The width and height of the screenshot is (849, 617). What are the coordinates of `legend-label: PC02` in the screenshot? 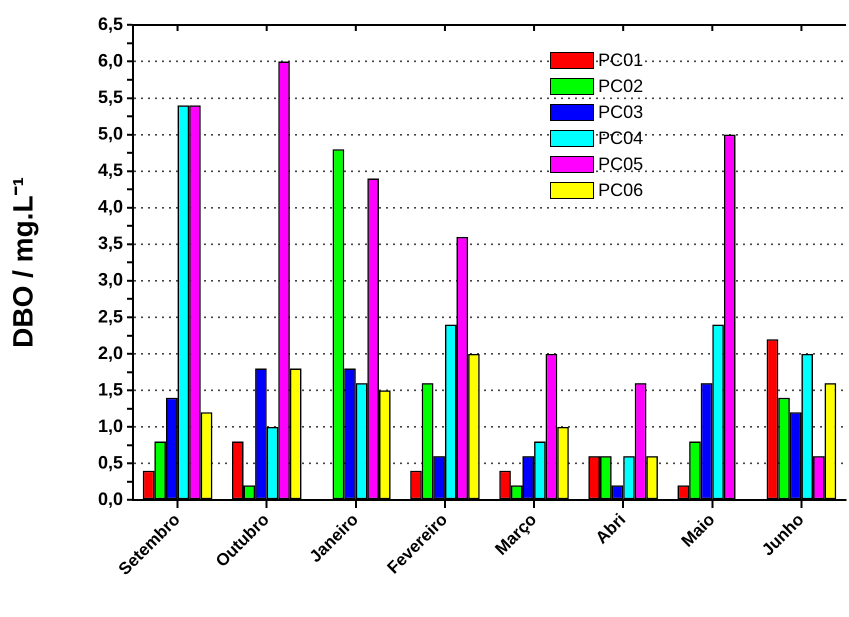 It's located at (621, 86).